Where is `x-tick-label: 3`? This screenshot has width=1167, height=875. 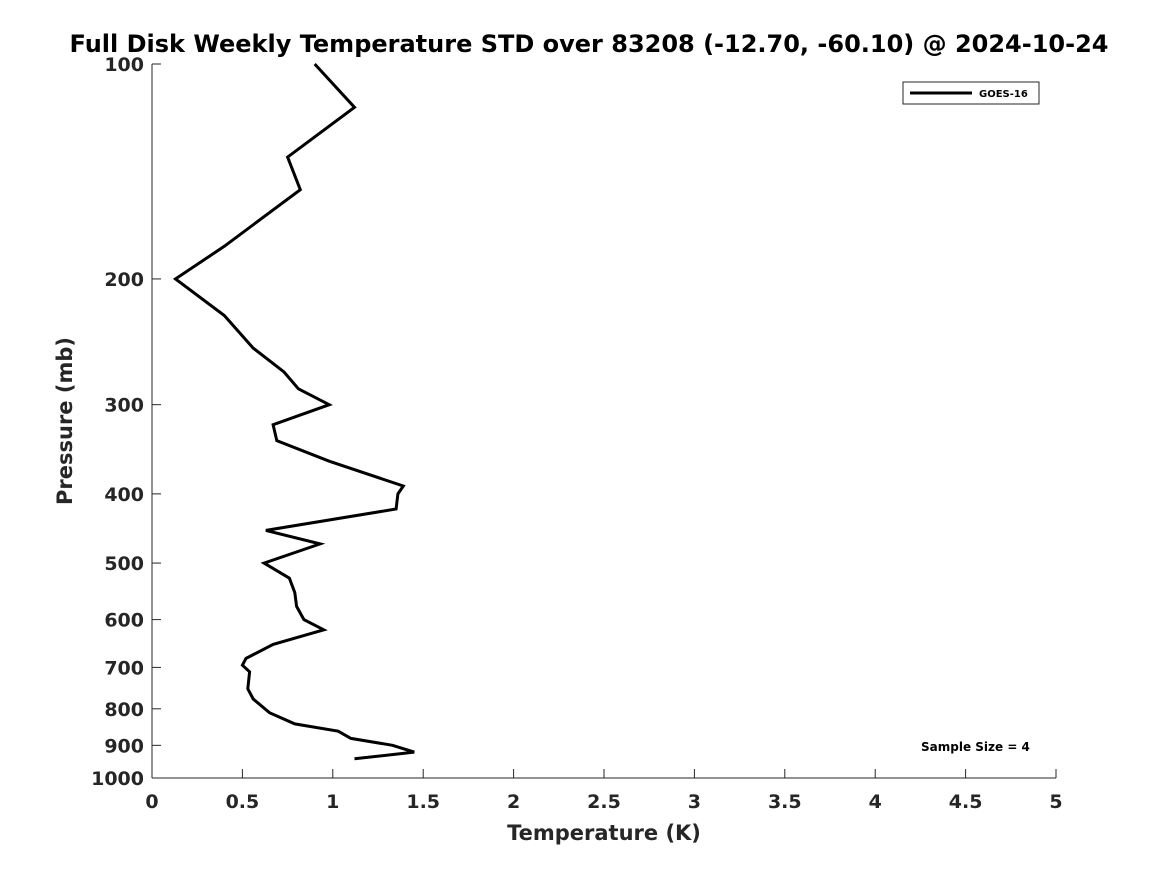 x-tick-label: 3 is located at coordinates (694, 802).